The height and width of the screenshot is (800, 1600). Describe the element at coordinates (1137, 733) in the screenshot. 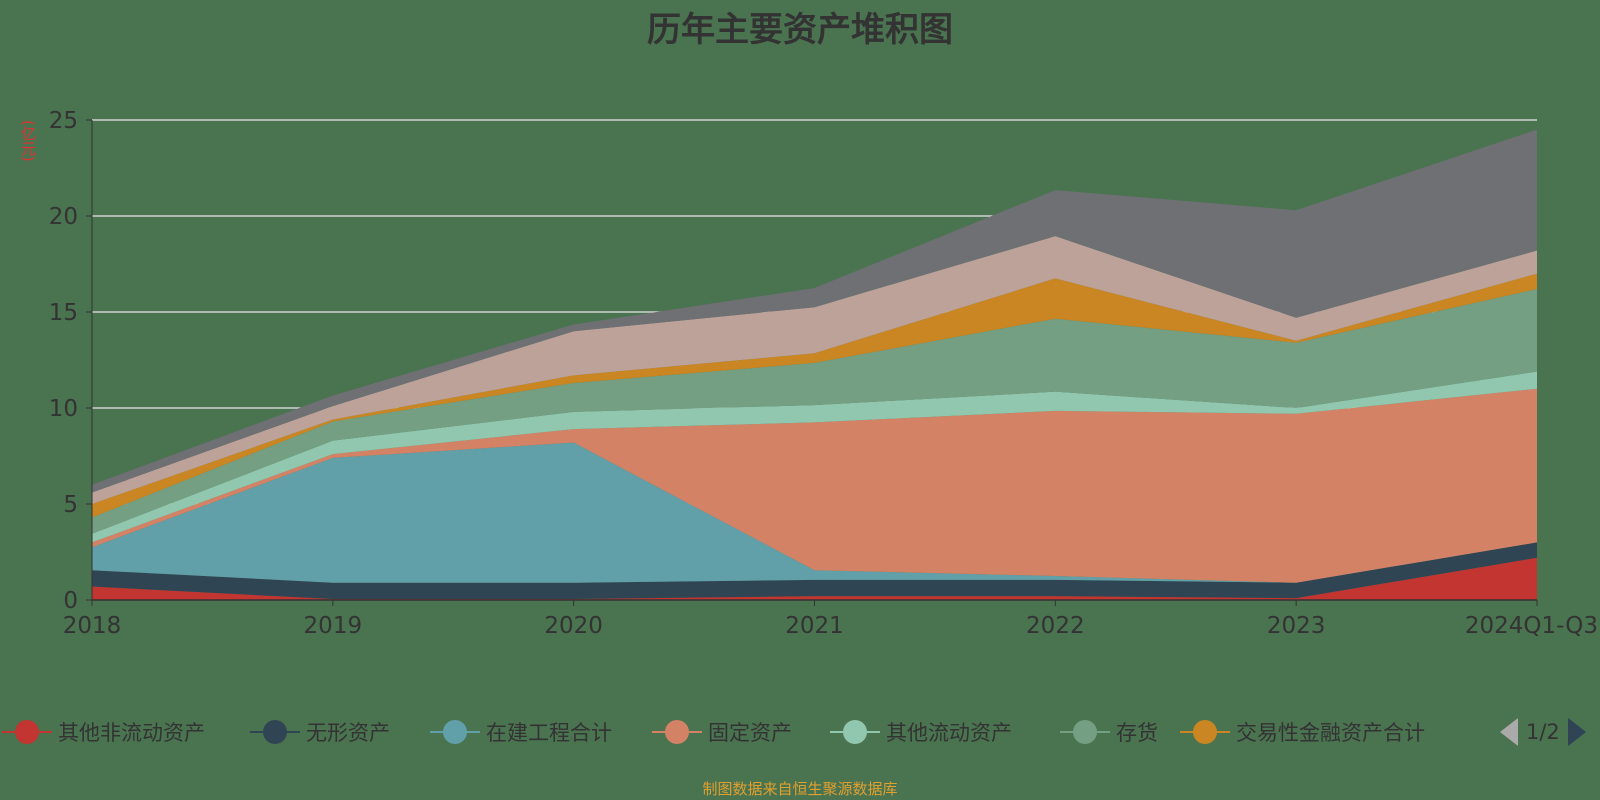

I see `legend-label: 存货` at that location.